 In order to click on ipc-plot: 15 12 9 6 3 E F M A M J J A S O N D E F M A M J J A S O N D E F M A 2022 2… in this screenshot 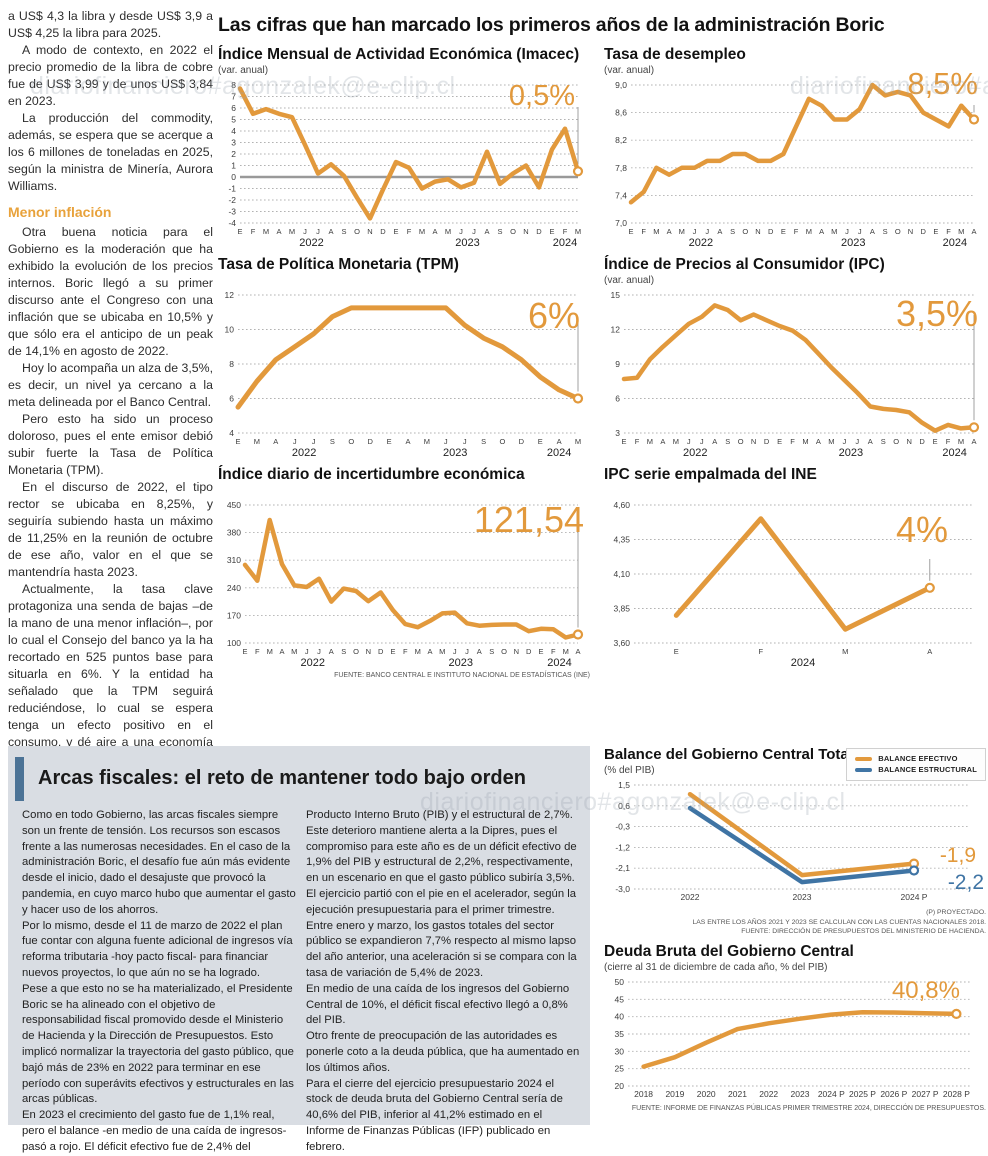, I will do `click(795, 373)`.